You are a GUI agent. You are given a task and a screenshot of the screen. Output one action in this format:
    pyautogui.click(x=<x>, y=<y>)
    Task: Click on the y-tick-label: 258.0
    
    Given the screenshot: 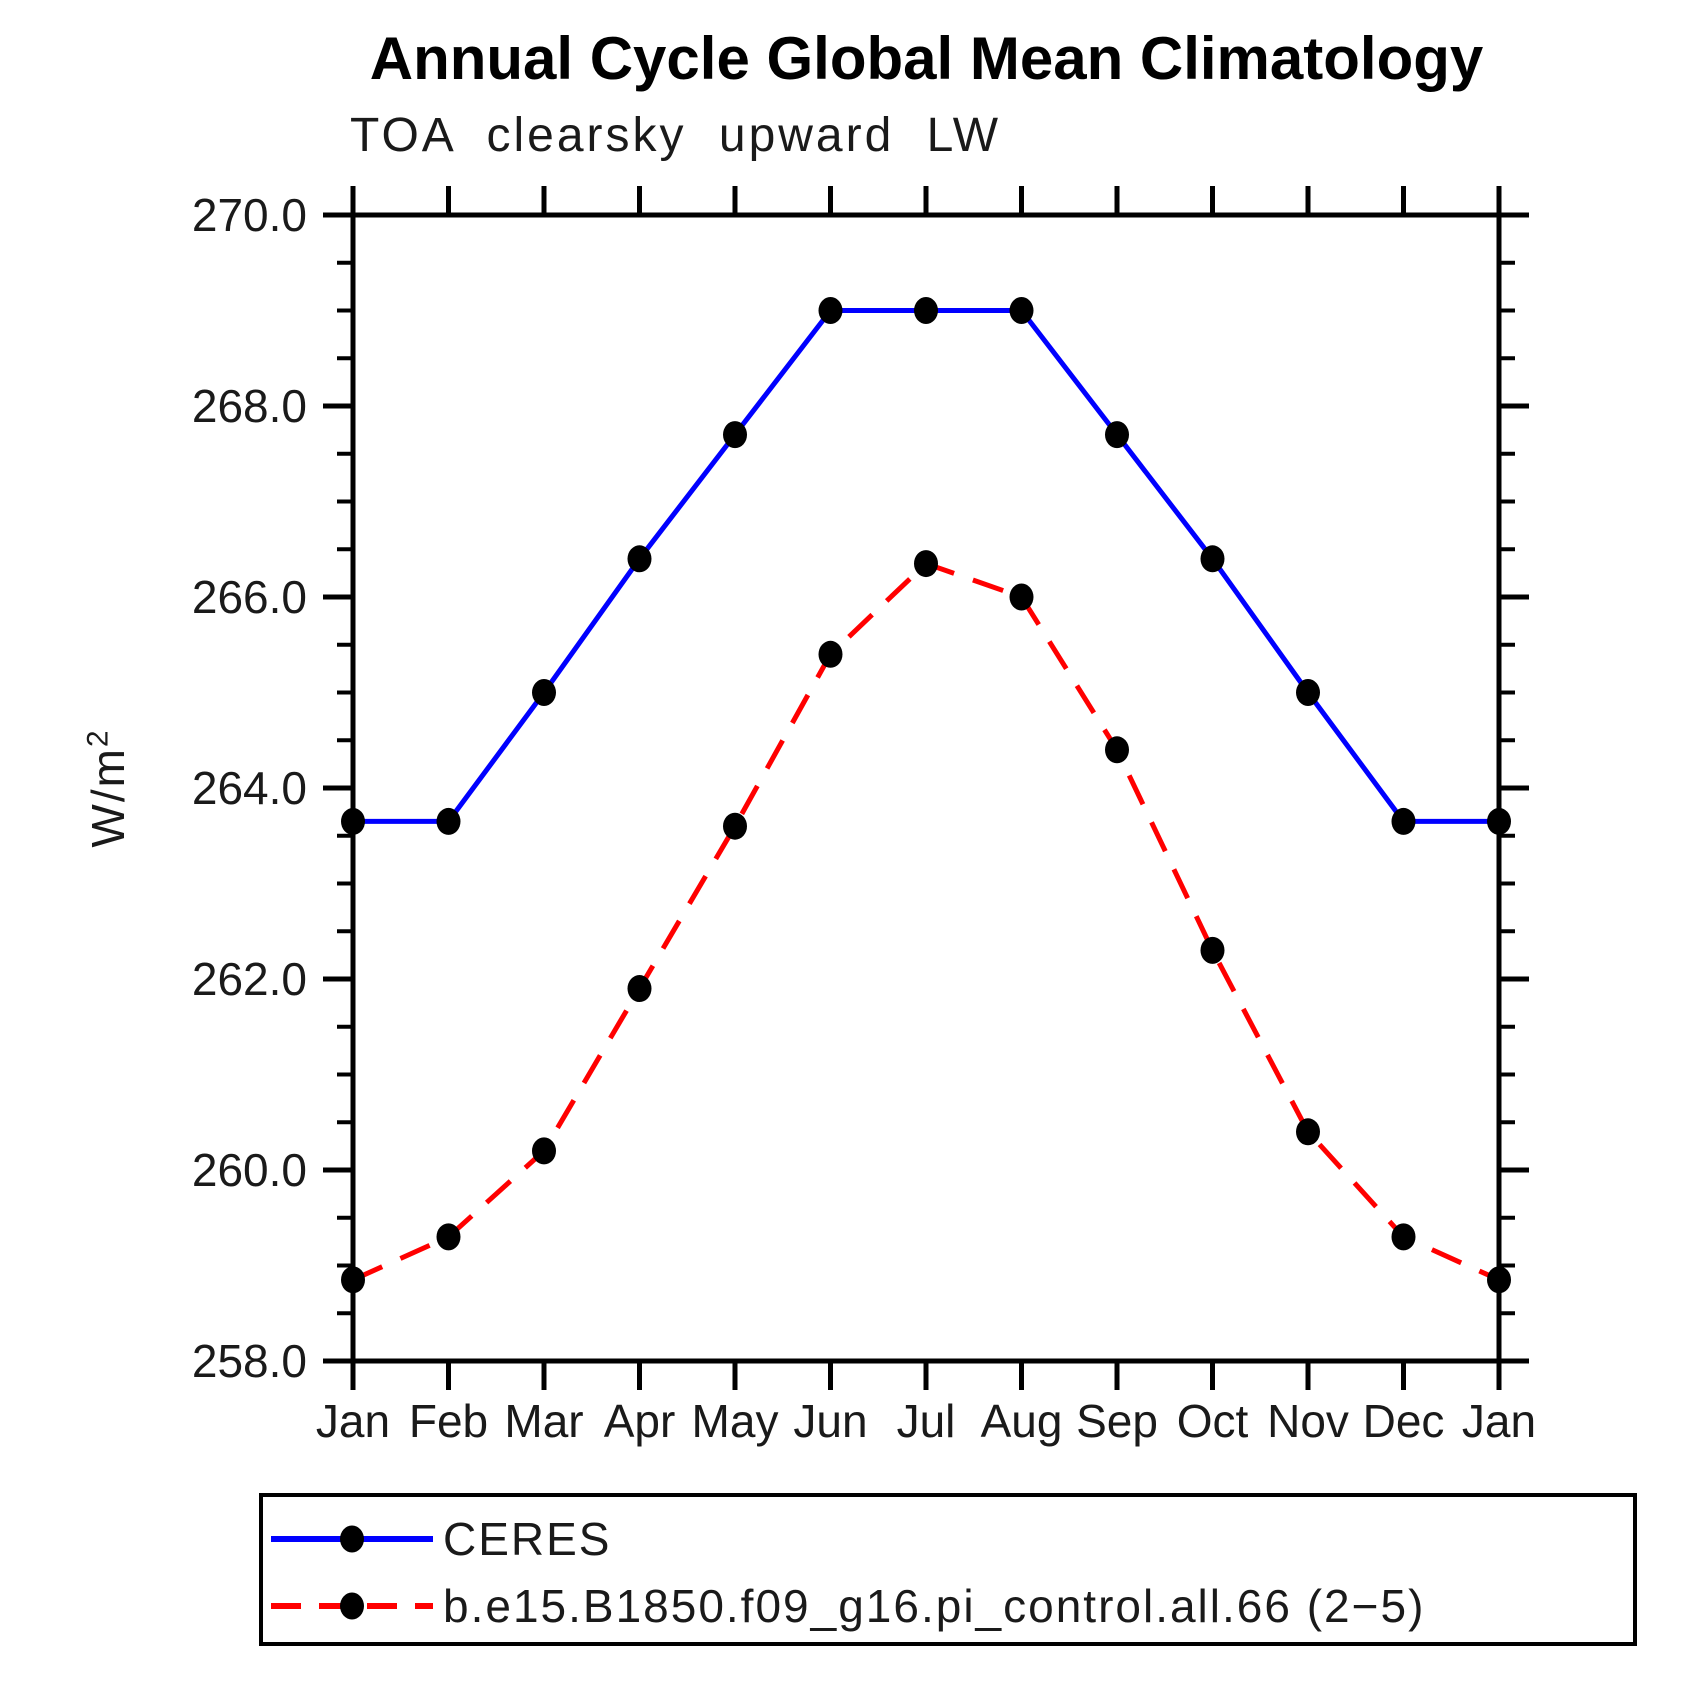 What is the action you would take?
    pyautogui.click(x=249, y=1361)
    